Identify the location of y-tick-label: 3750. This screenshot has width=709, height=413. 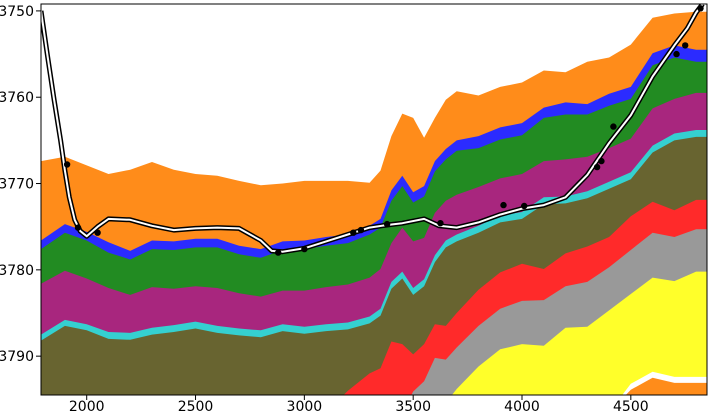
(17, 12).